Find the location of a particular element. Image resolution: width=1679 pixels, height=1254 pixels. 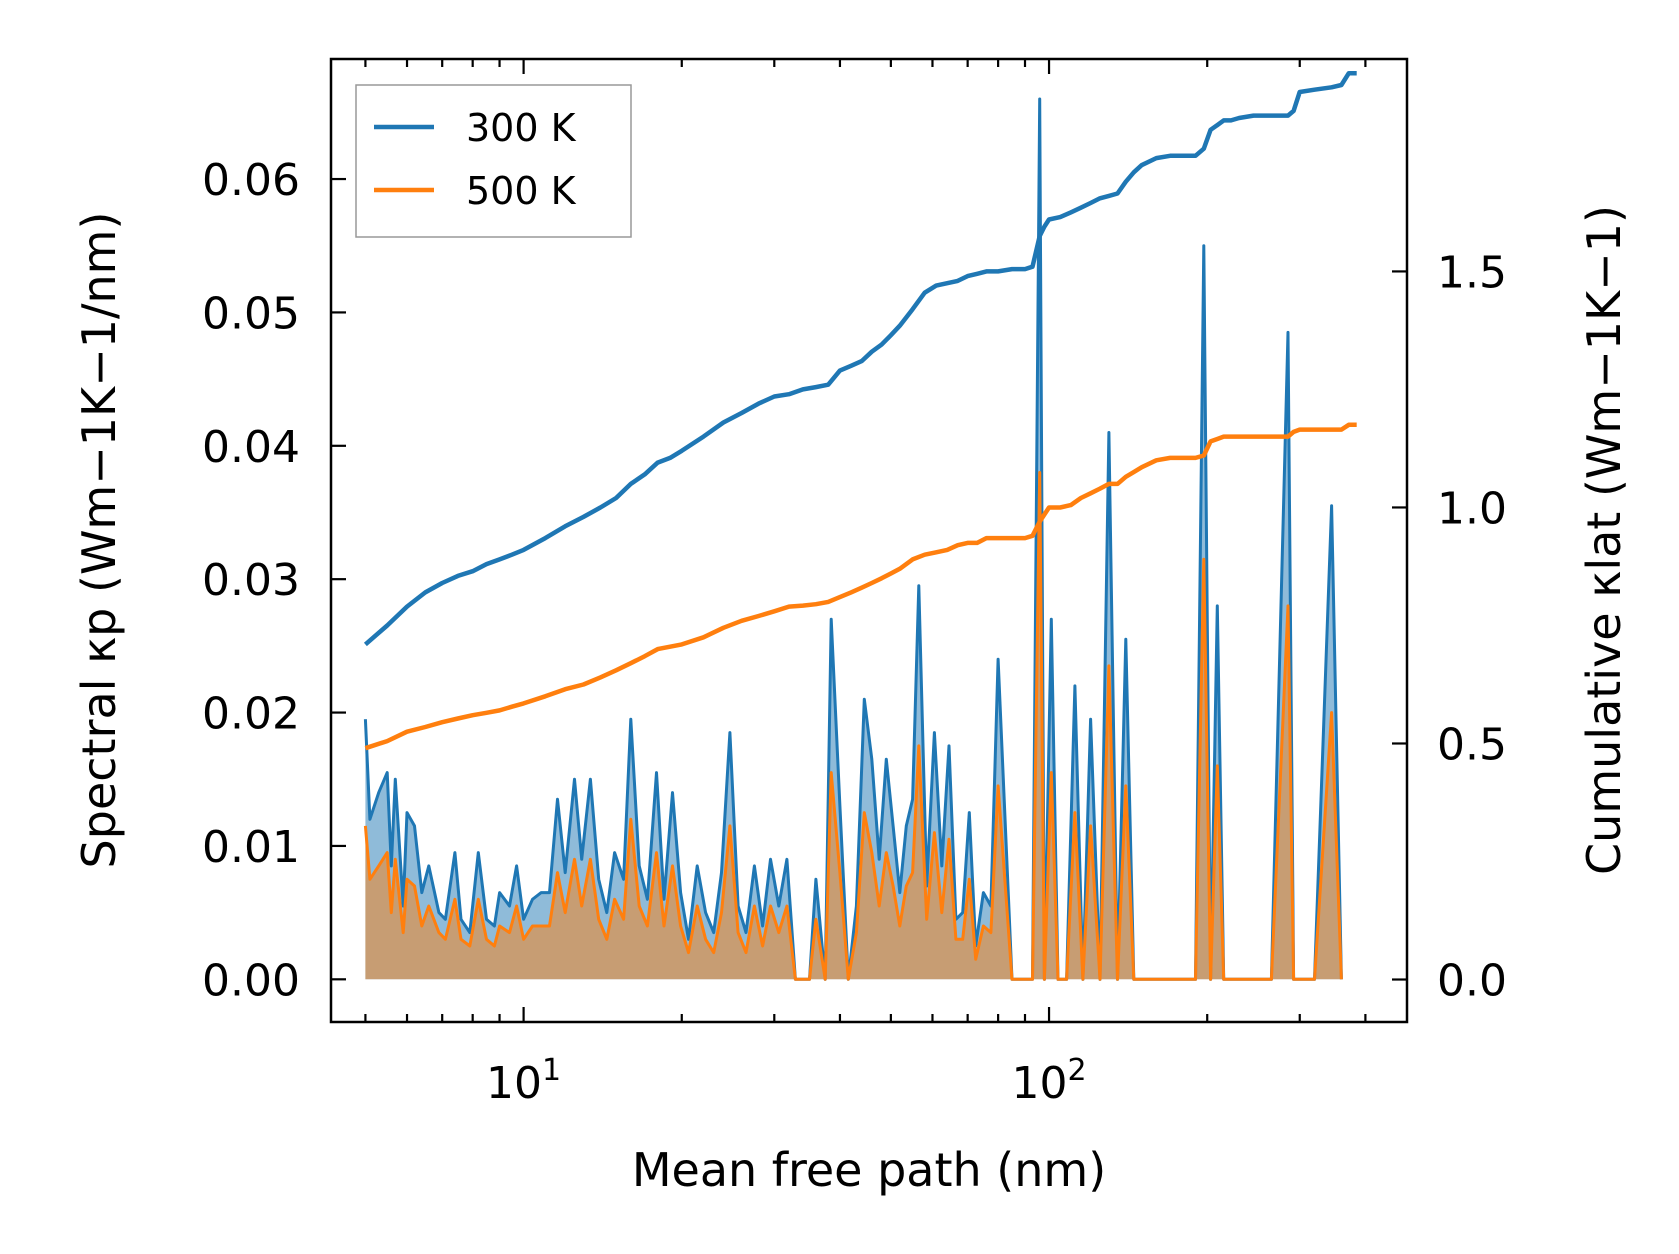

y-axis-left-title: Spectral κp (Wm−1K−1/nm) is located at coordinates (99, 540).